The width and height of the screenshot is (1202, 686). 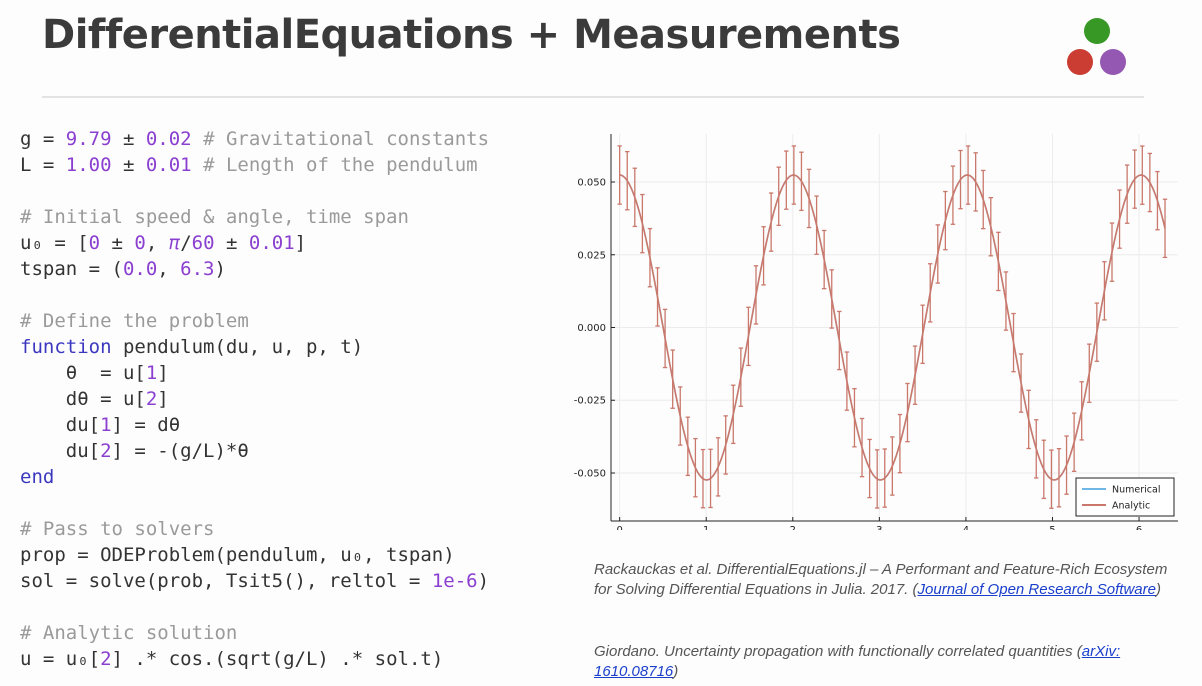 I want to click on code-token-plain: g =, so click(x=43, y=139).